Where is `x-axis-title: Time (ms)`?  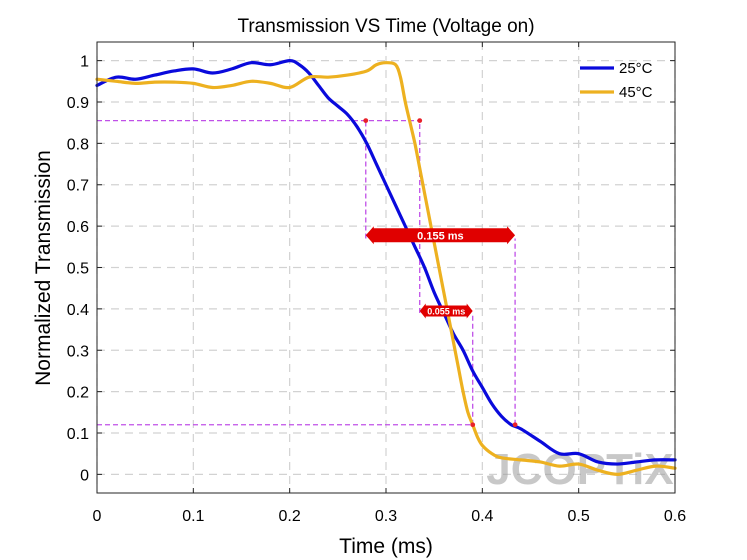
x-axis-title: Time (ms) is located at coordinates (386, 546).